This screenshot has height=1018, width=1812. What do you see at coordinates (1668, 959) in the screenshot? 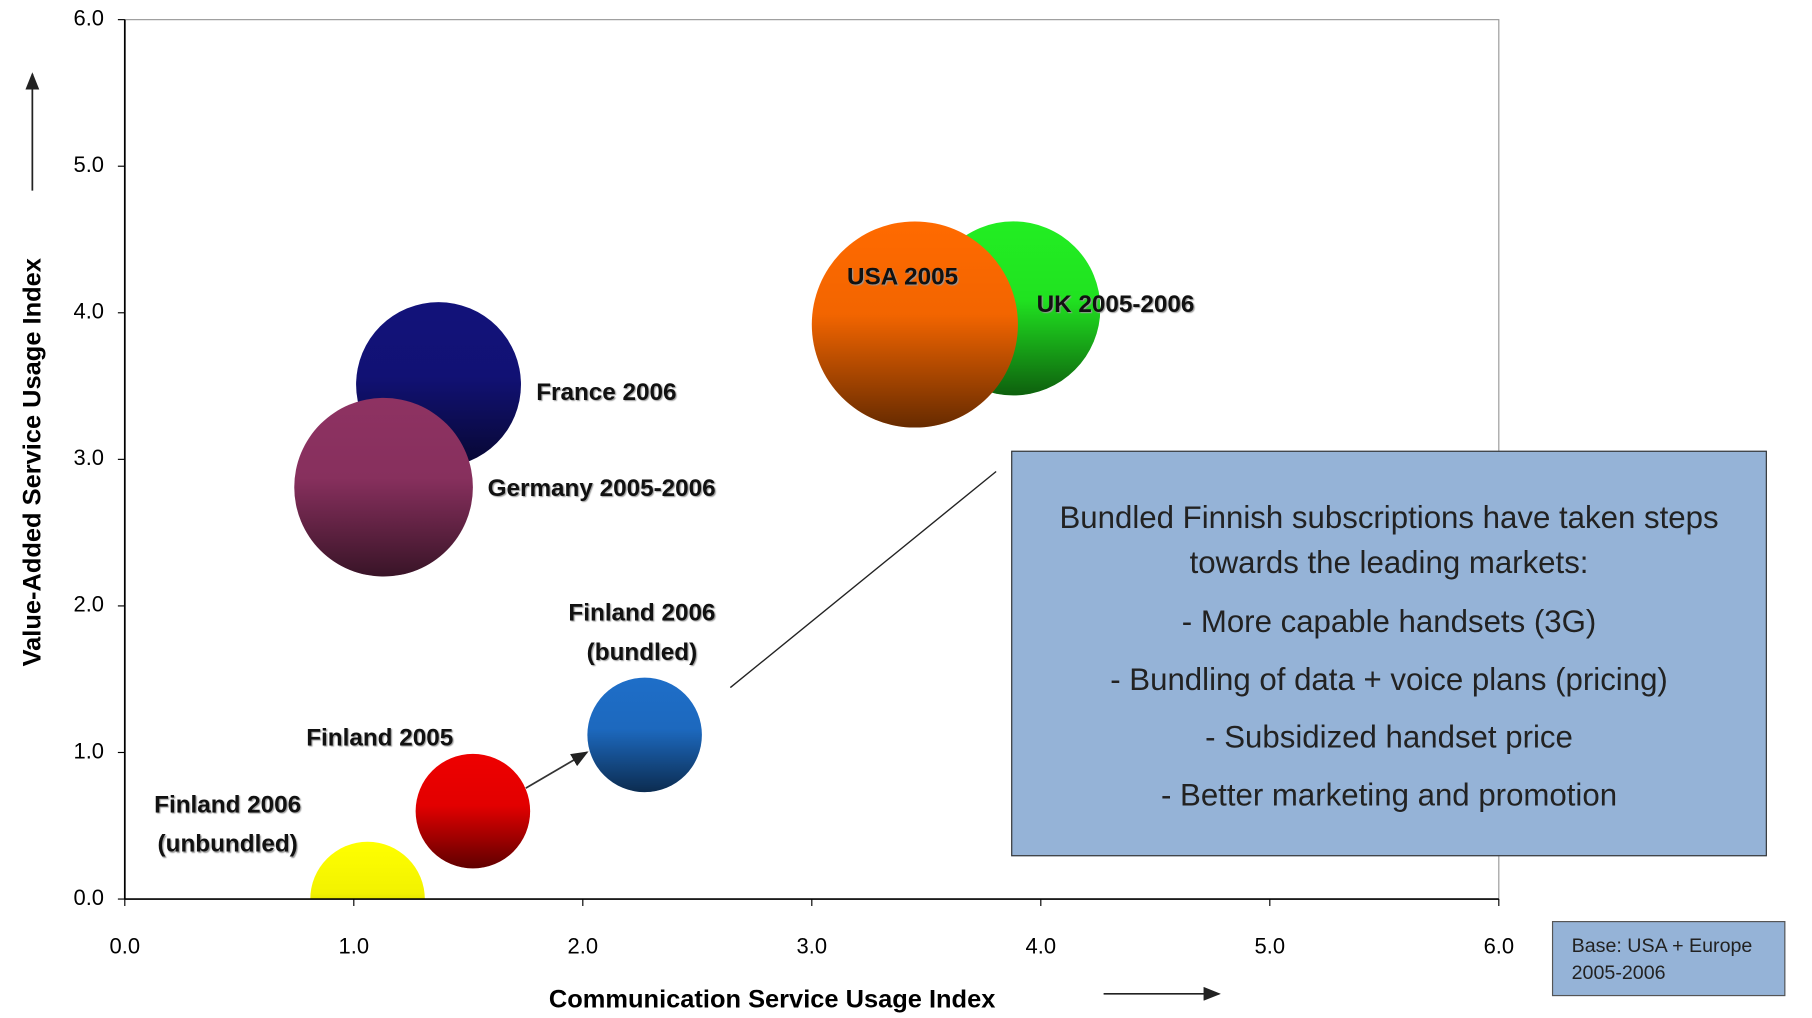
I see `base-note: Base: USA + Europe 2005-2006` at bounding box center [1668, 959].